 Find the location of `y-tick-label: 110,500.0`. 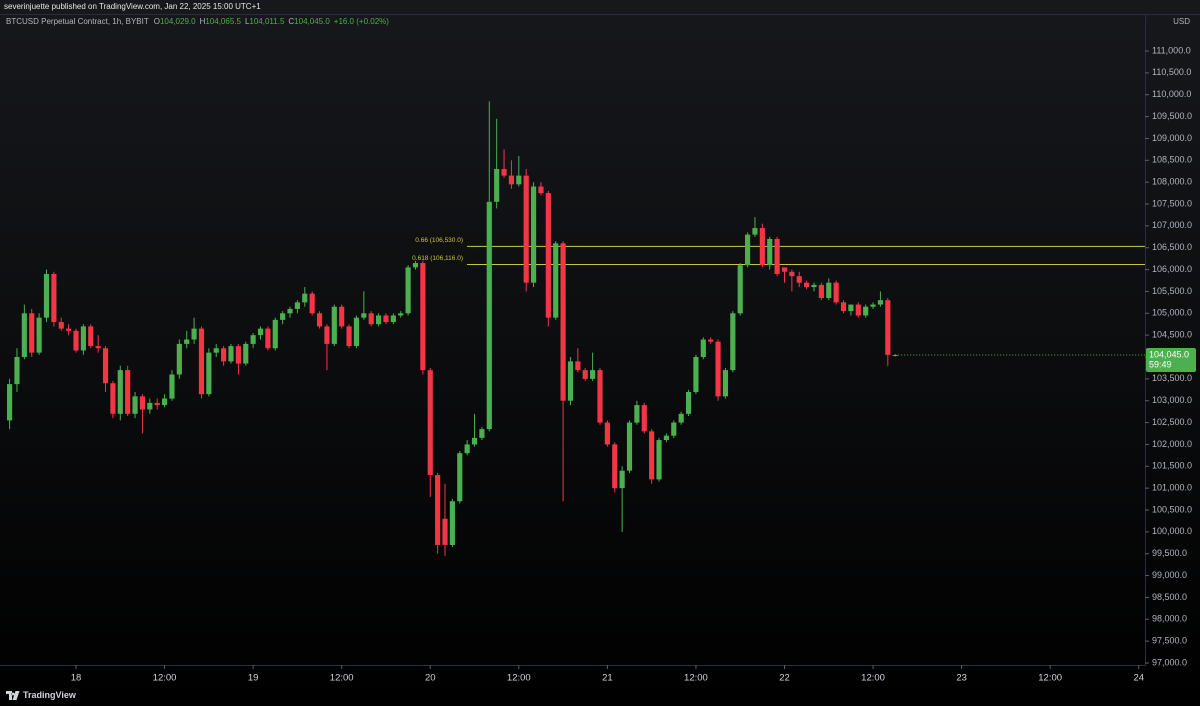

y-tick-label: 110,500.0 is located at coordinates (1171, 72).